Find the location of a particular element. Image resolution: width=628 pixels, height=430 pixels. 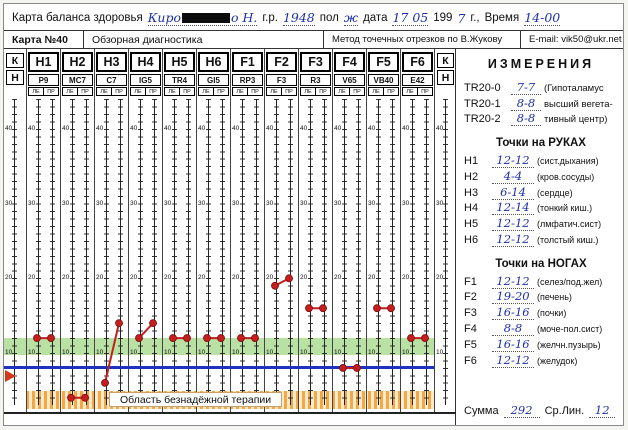

time-value: 14-00 is located at coordinates (542, 18).